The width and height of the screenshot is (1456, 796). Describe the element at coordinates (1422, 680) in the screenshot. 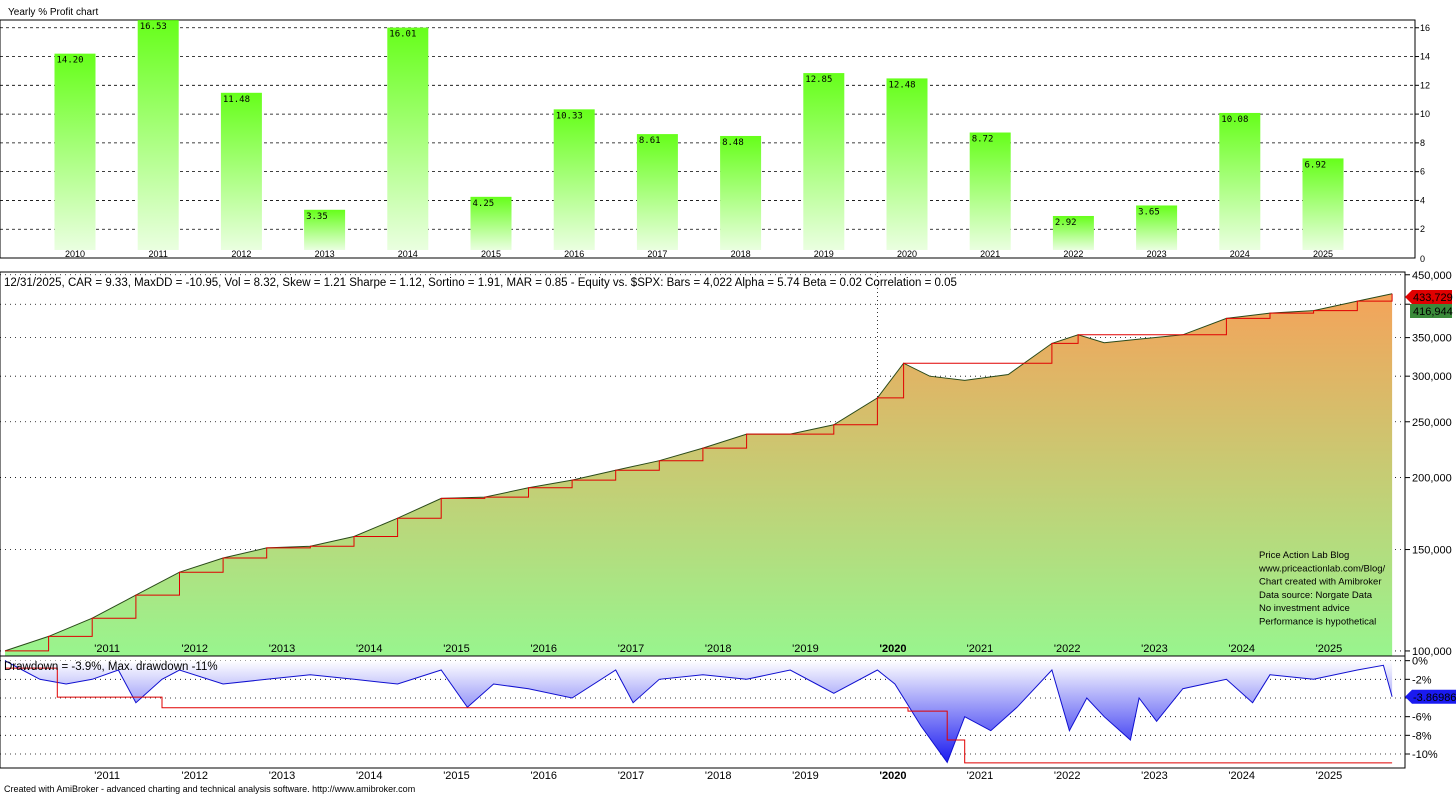

I see `drawdown-y-tick-label: -2%` at that location.